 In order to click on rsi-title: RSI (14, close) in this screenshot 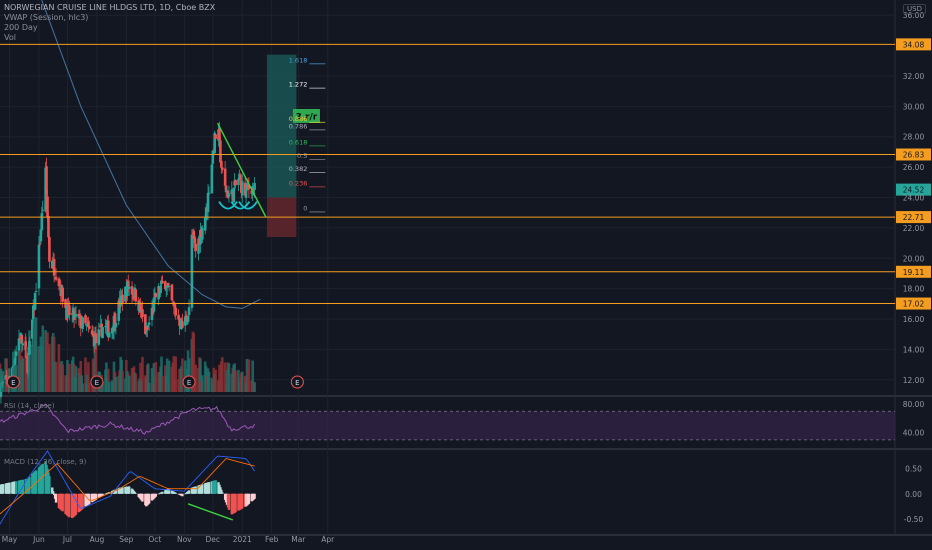, I will do `click(29, 406)`.